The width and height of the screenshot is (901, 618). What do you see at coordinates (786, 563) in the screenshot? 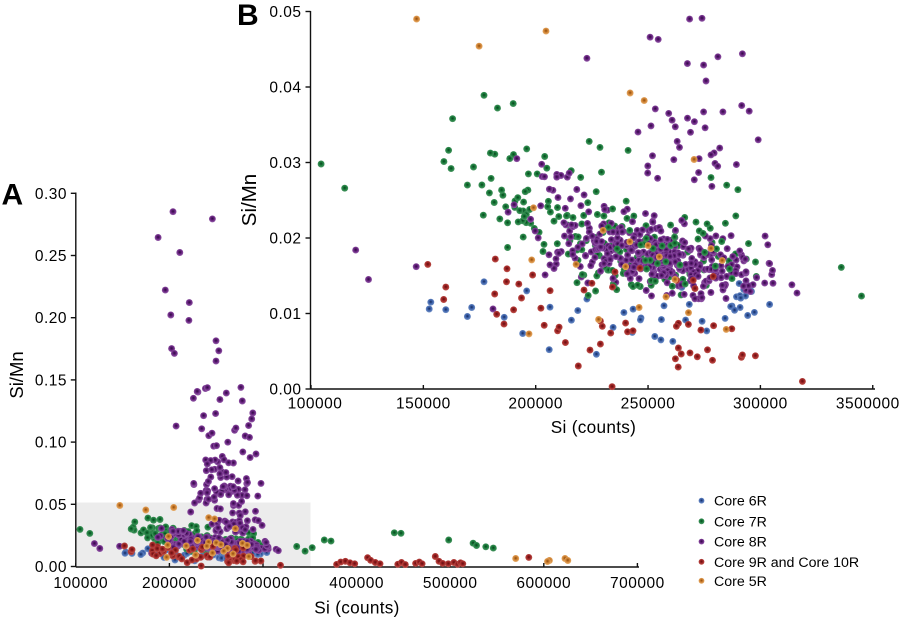
I see `svg-text: Core 9R and Core 10R` at bounding box center [786, 563].